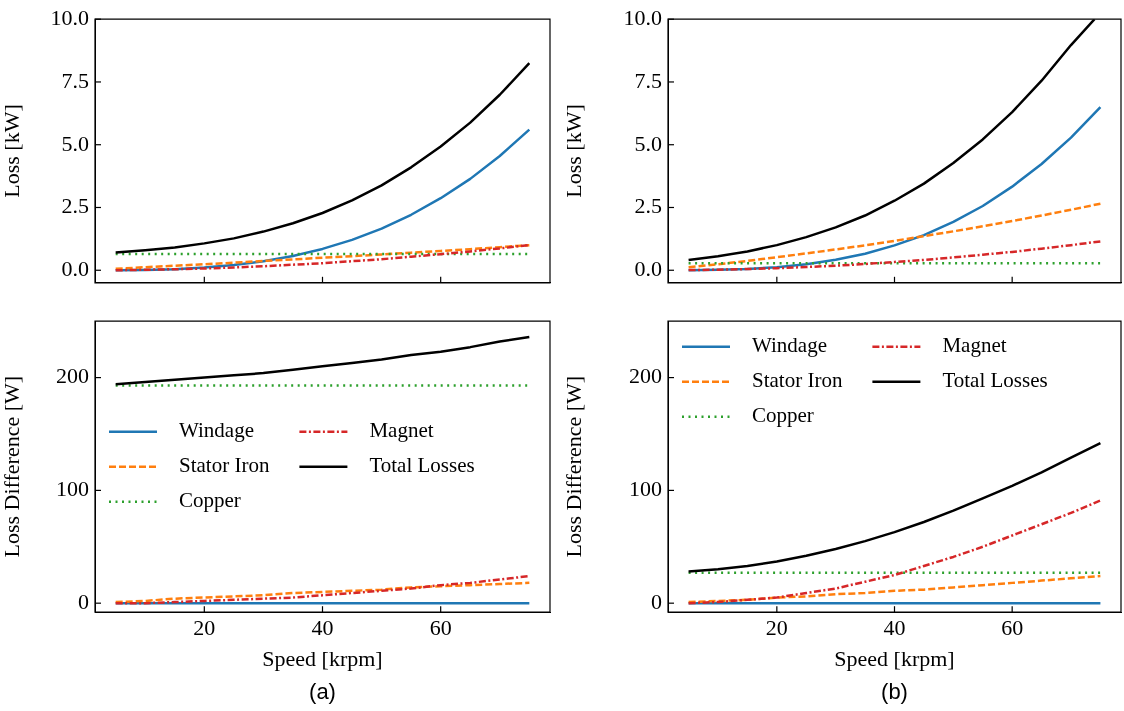  I want to click on text: (b), so click(894, 691).